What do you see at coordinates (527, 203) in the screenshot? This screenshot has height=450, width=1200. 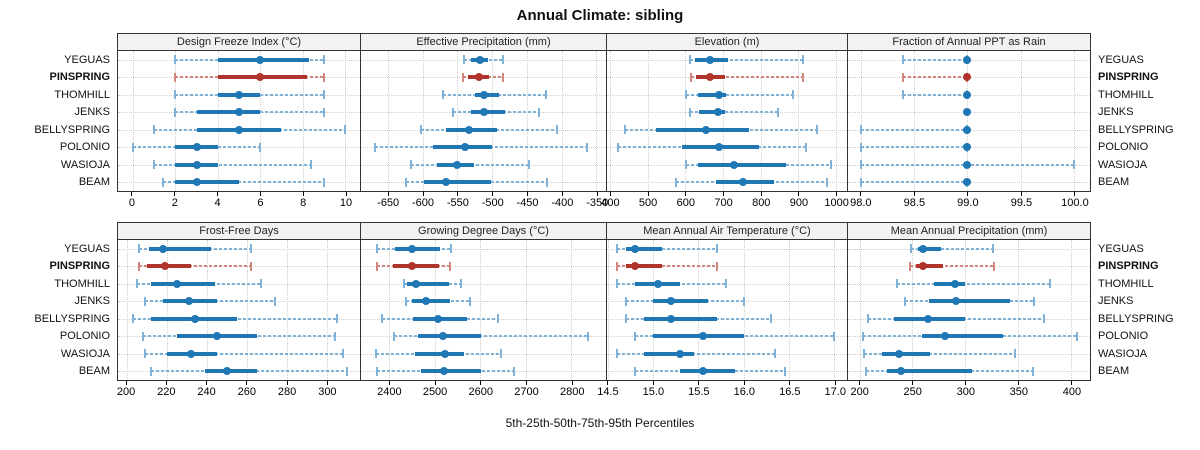 I see `axis-tick-label: -450` at bounding box center [527, 203].